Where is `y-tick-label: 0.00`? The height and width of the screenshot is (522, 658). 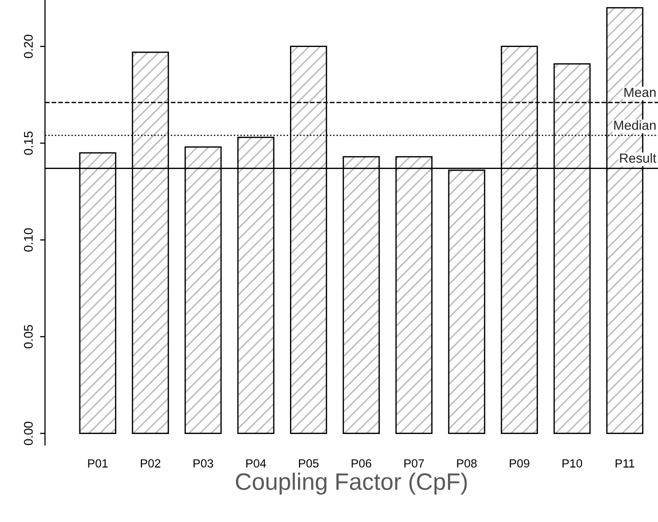
y-tick-label: 0.00 is located at coordinates (28, 434).